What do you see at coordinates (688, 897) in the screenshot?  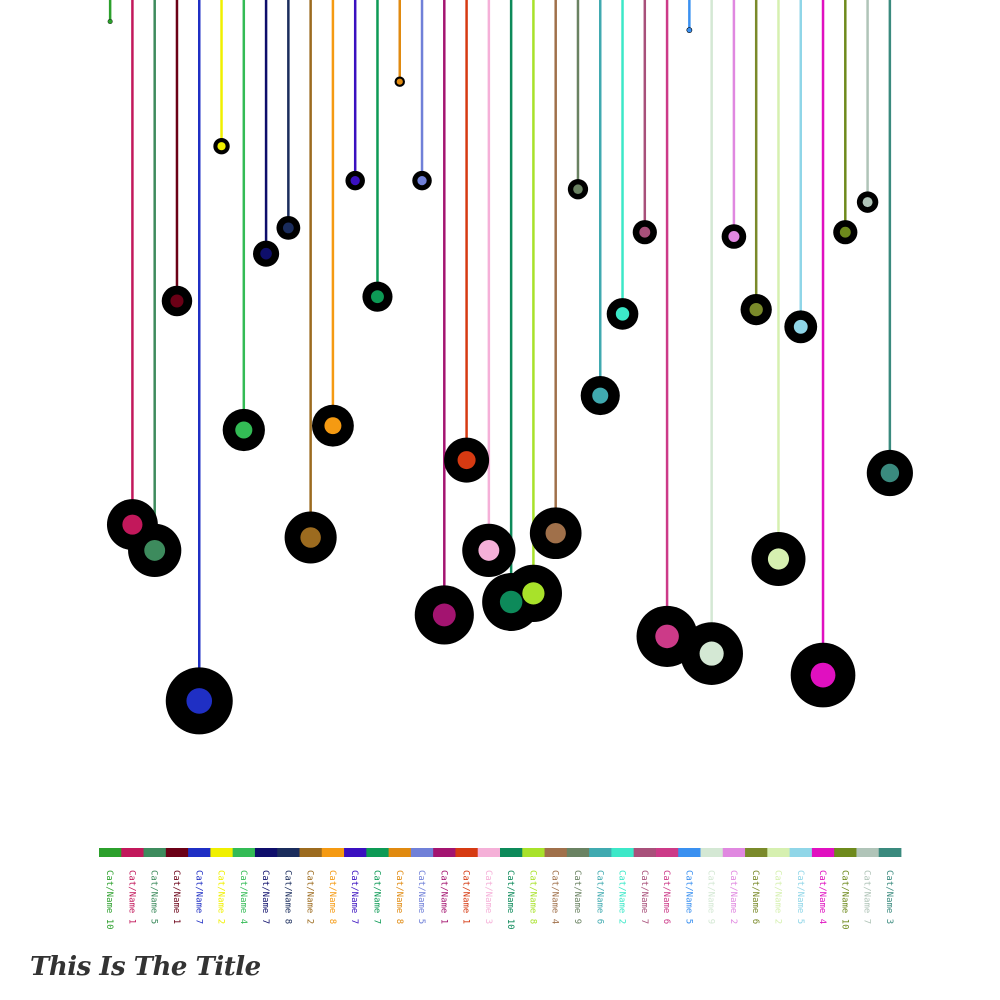 I see `category-label-27: Cat/Name 5` at bounding box center [688, 897].